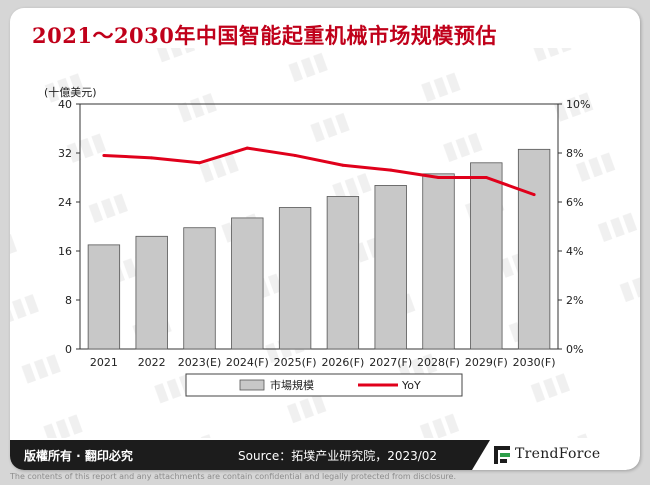 This screenshot has width=650, height=485. What do you see at coordinates (534, 362) in the screenshot?
I see `x-tick-label: 2030(F)` at bounding box center [534, 362].